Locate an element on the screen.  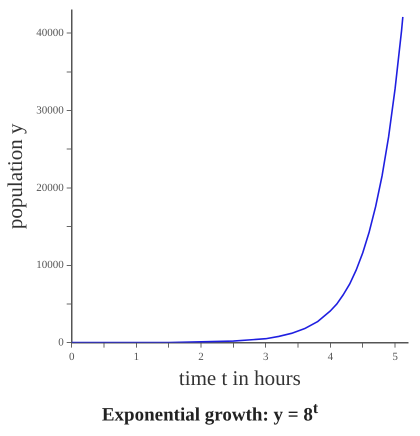
x-tick-label: 5 is located at coordinates (395, 357).